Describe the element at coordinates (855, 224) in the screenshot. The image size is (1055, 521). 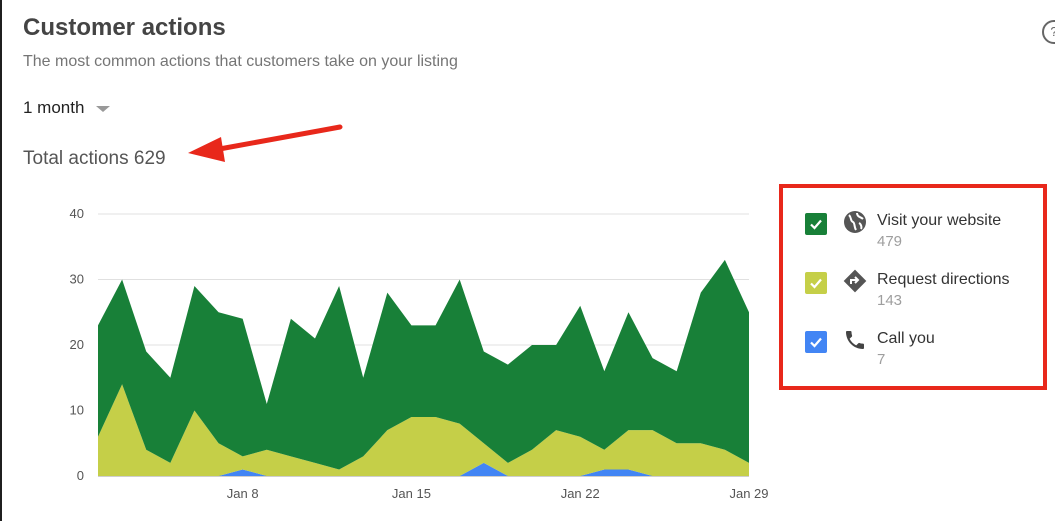
I see `globe-icon` at that location.